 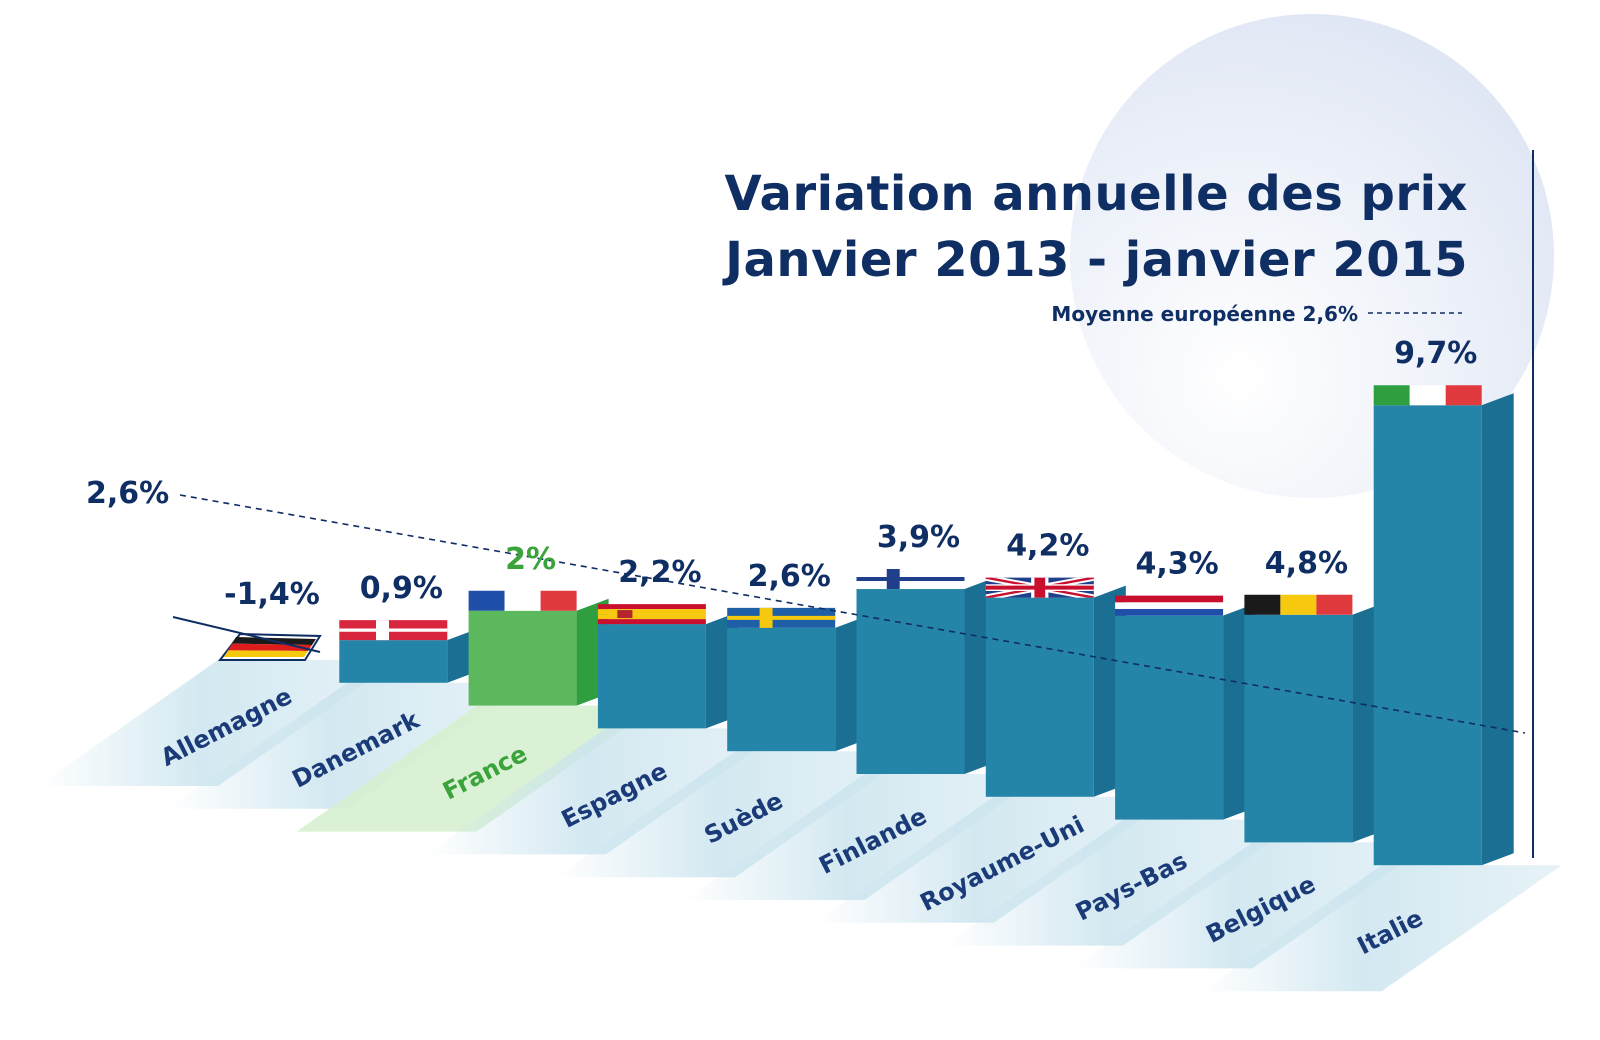 I want to click on bar-finlande, so click(x=926, y=671).